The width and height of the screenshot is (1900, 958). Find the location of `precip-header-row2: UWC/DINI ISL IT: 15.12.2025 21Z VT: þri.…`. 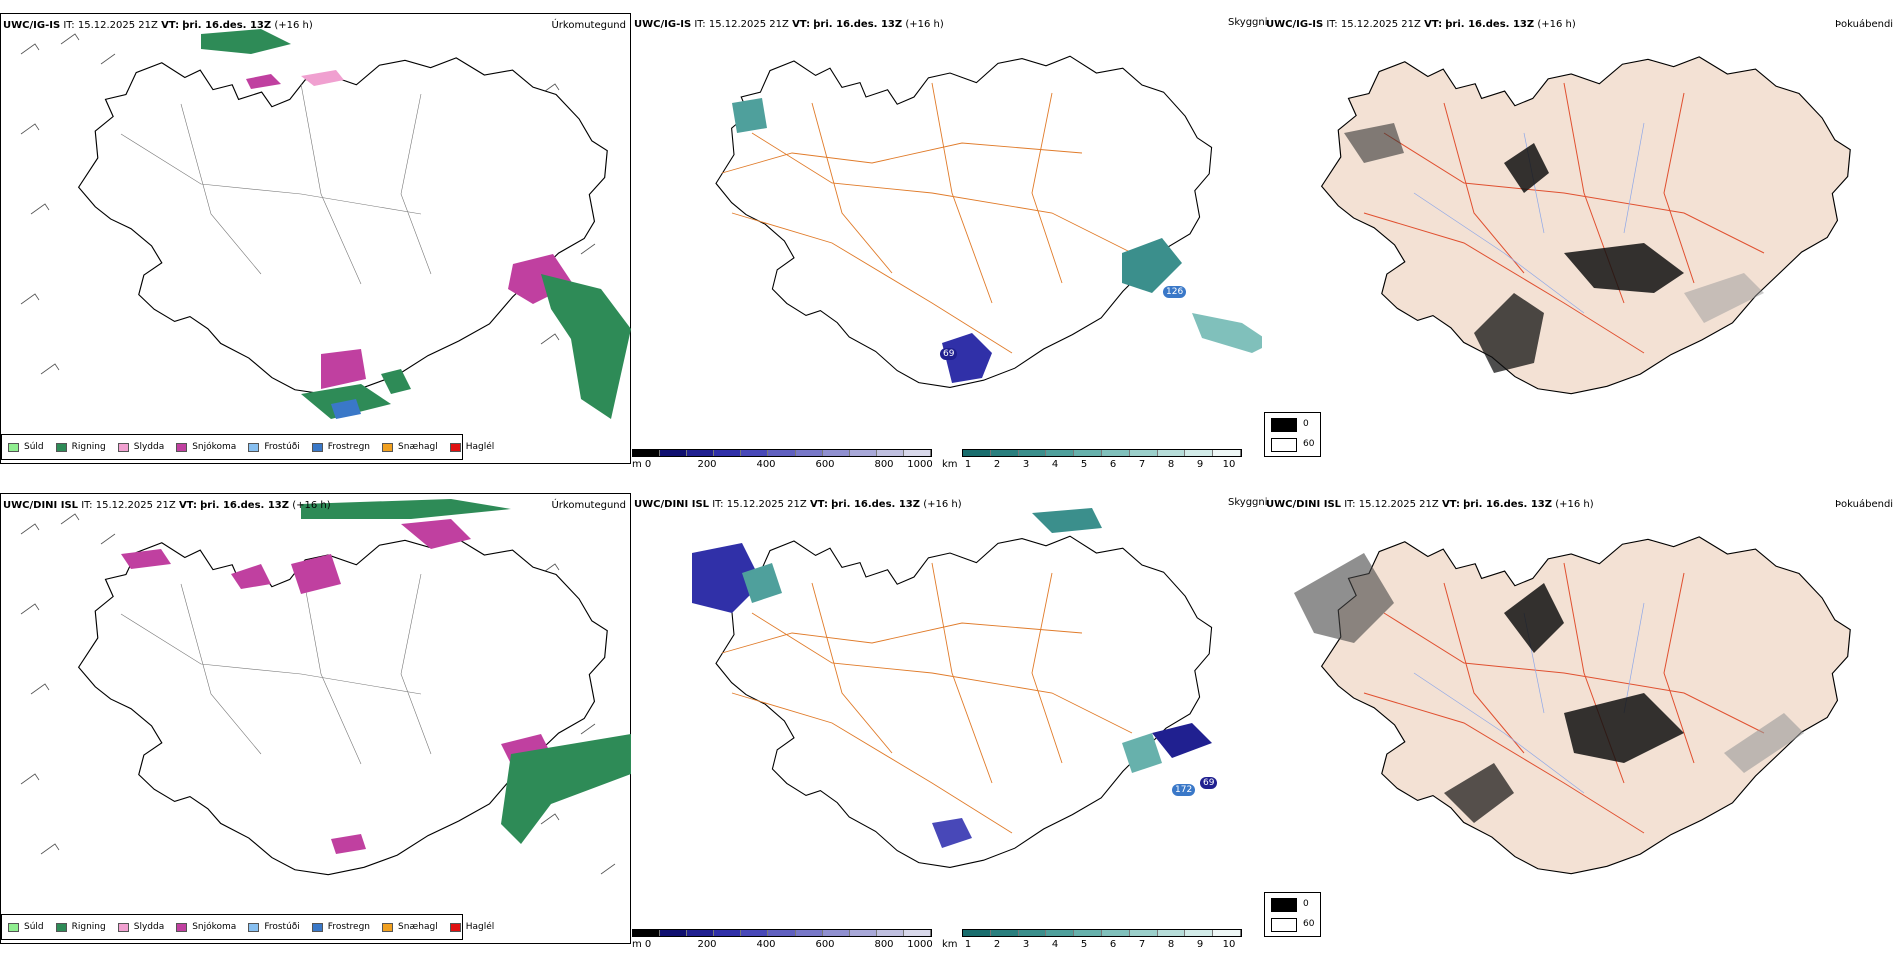

precip-header-row2: UWC/DINI ISL IT: 15.12.2025 21Z VT: þri.… is located at coordinates (167, 505).